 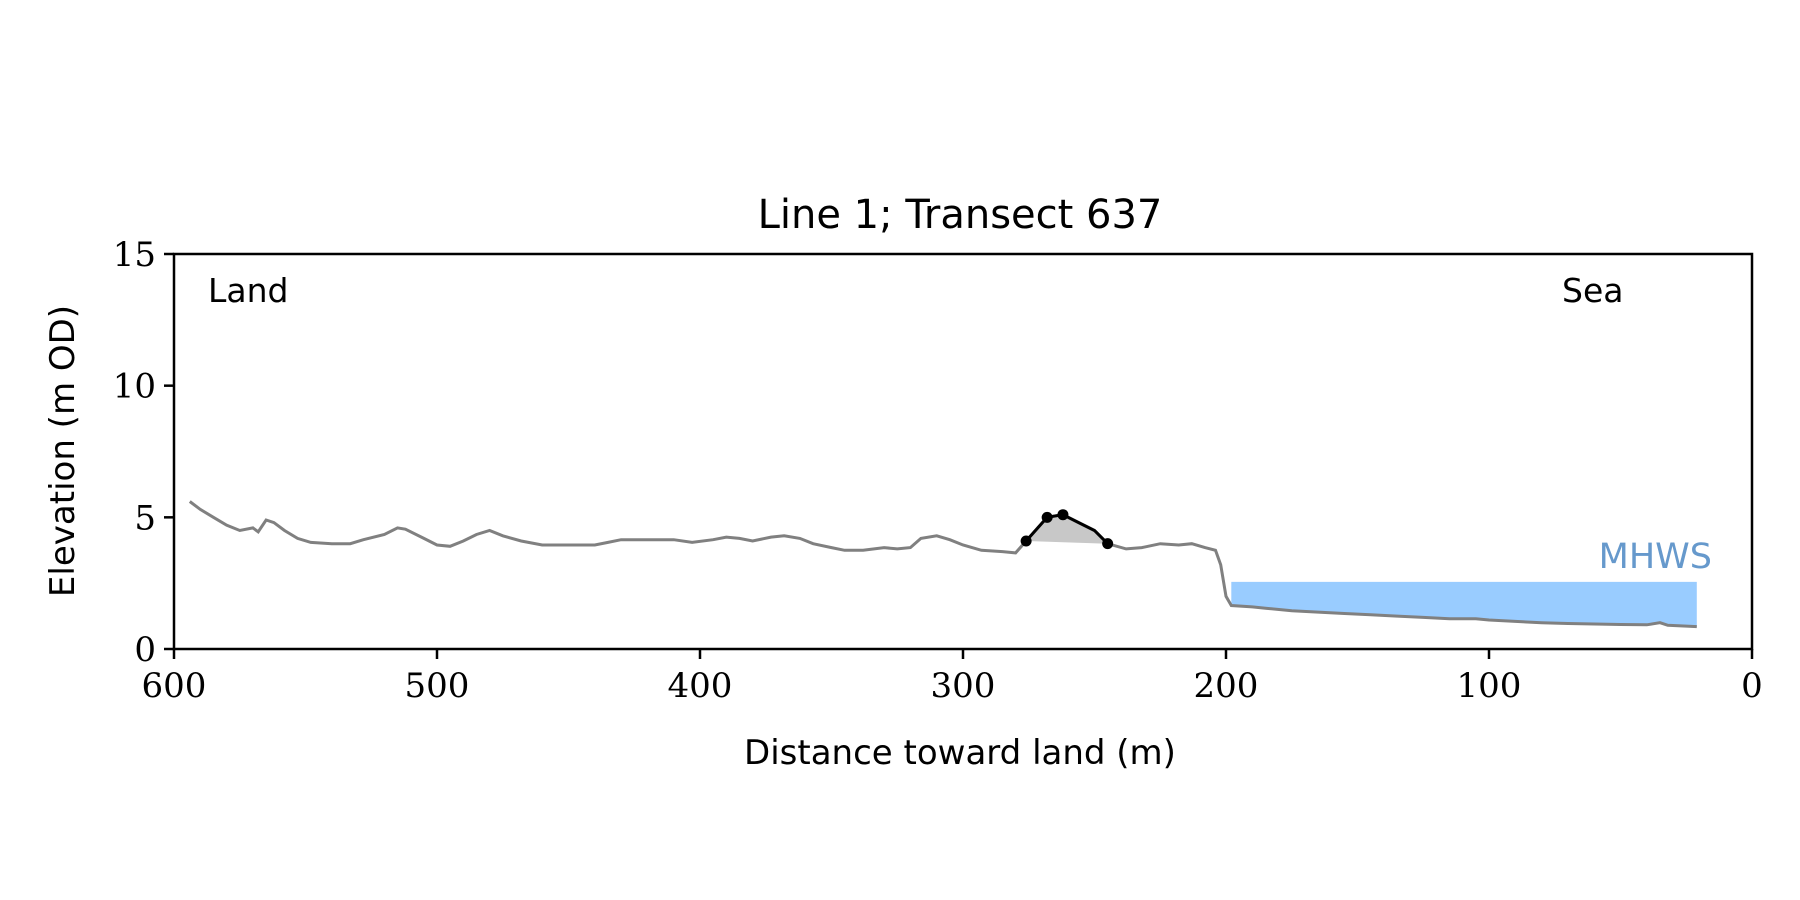 I want to click on x-axis-ticks: 600 500 400 300 200 100 0, so click(x=952, y=677).